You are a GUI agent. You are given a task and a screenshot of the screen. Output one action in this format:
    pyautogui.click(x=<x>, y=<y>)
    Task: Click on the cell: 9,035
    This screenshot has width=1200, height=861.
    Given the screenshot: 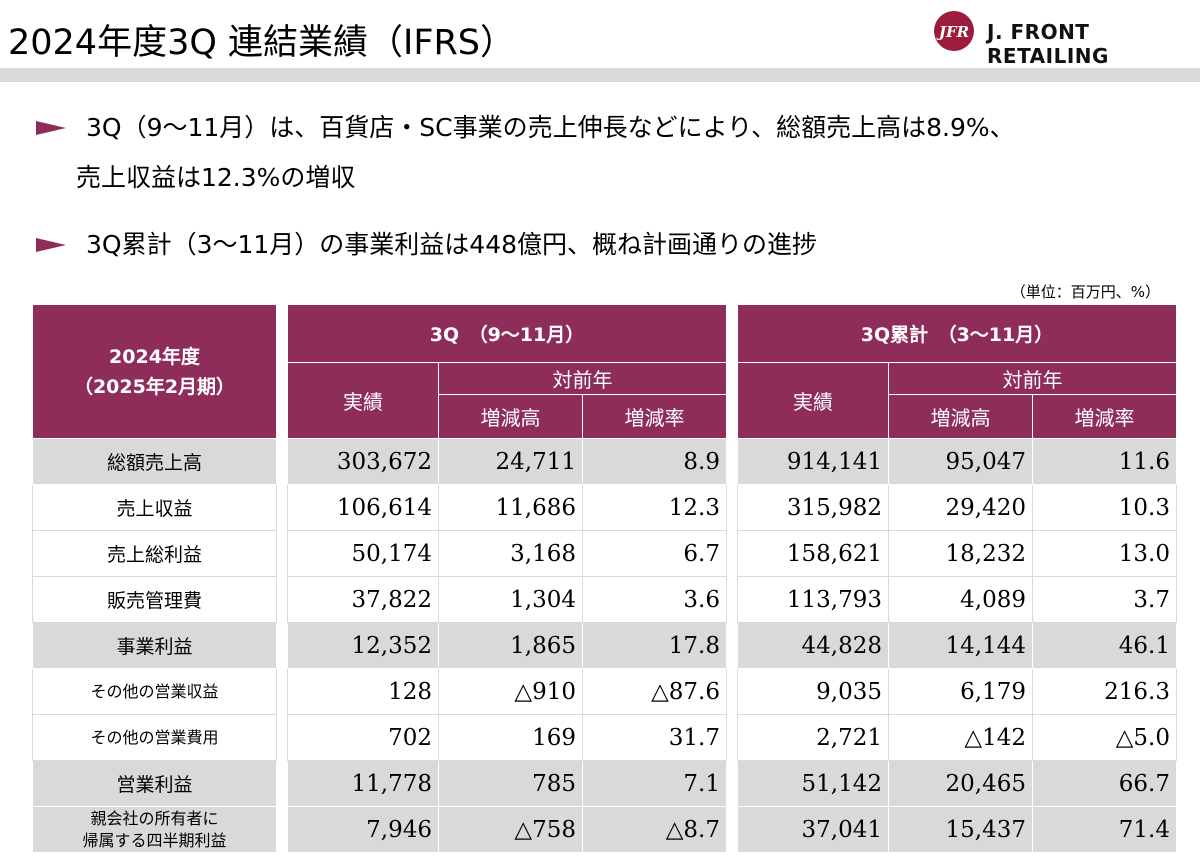 What is the action you would take?
    pyautogui.click(x=813, y=691)
    